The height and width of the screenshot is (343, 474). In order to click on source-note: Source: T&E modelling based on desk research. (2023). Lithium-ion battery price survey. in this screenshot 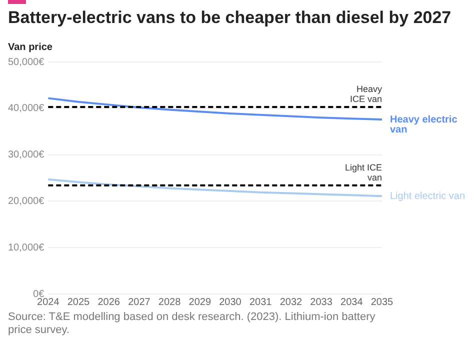, I will do `click(192, 324)`.